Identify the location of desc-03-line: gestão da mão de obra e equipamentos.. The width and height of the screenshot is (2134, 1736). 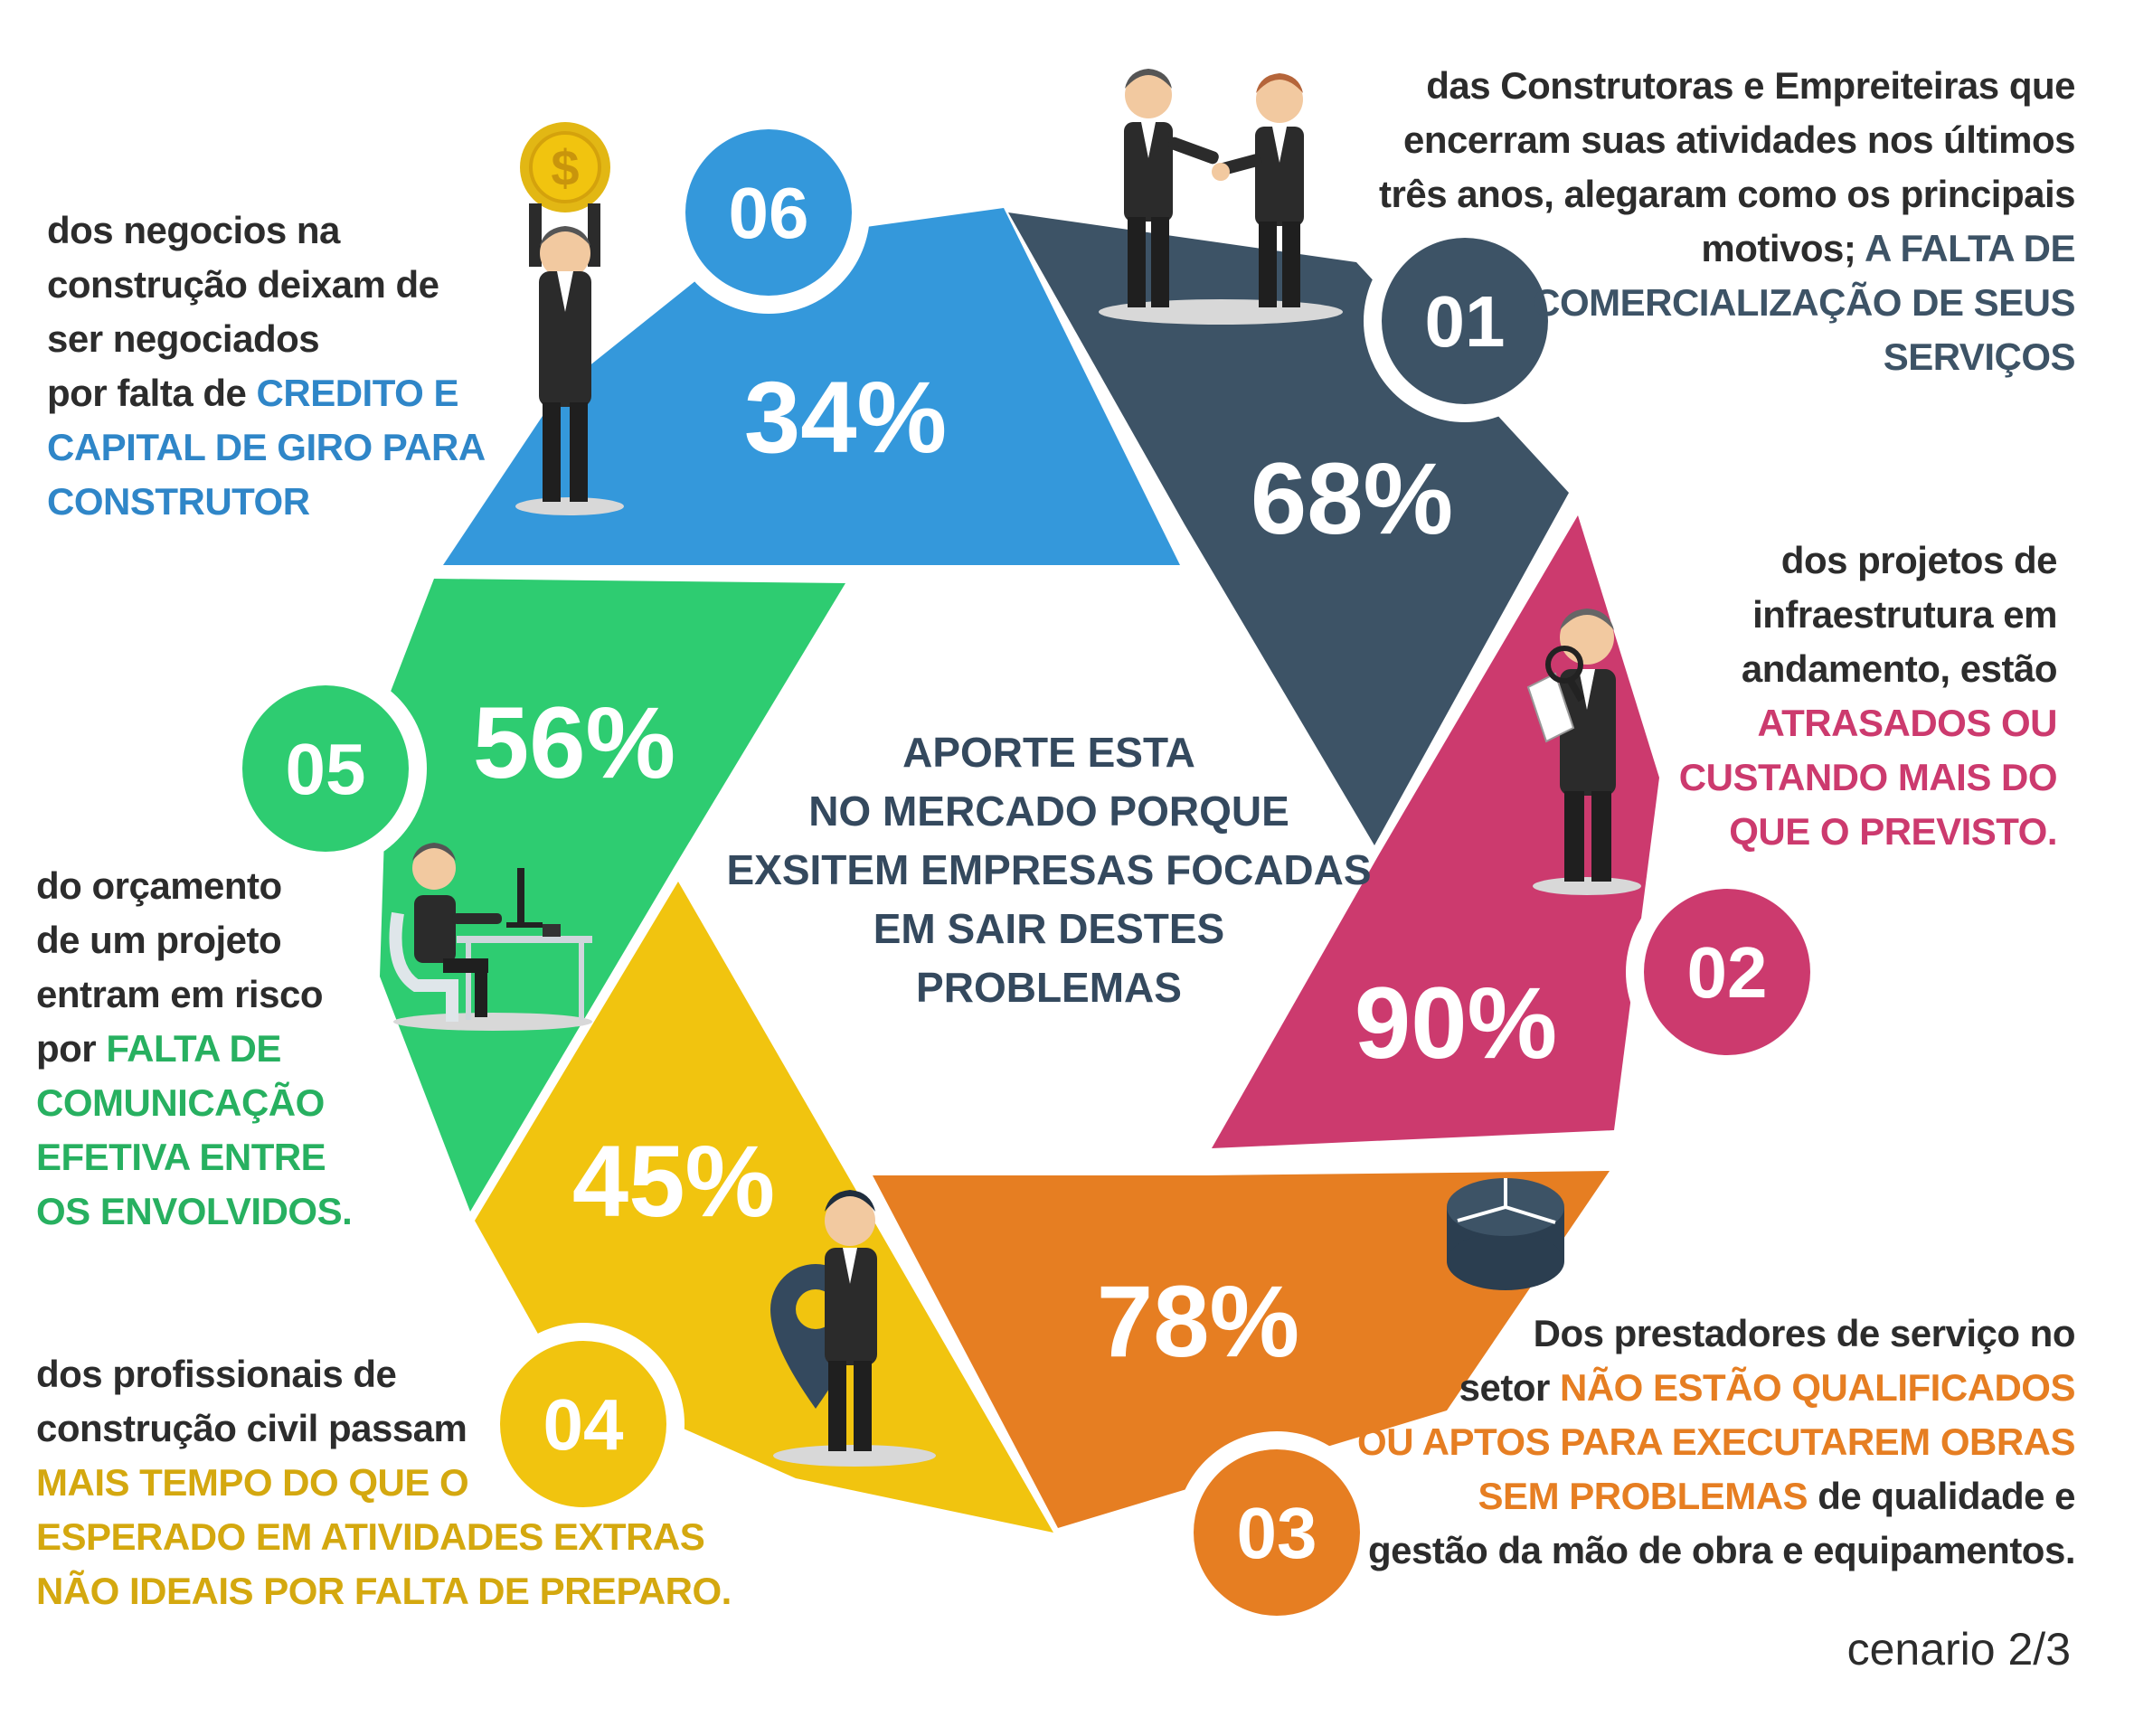
(1721, 1550).